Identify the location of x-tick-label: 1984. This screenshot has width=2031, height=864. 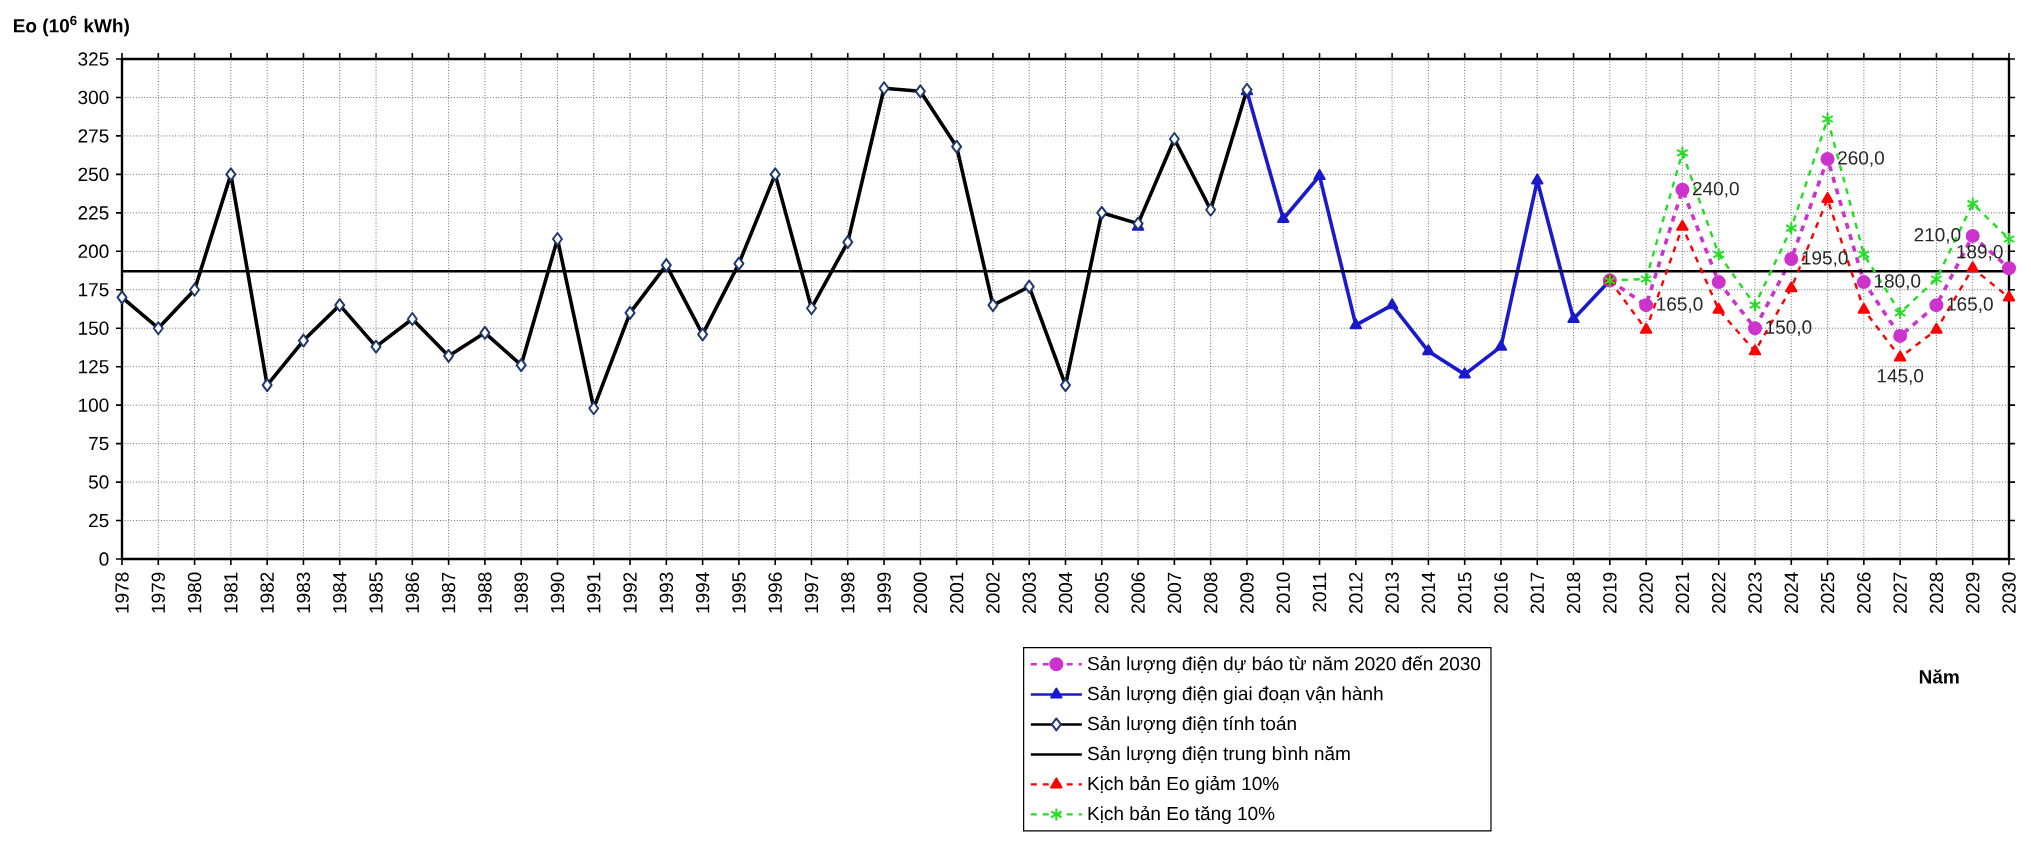
(339, 592).